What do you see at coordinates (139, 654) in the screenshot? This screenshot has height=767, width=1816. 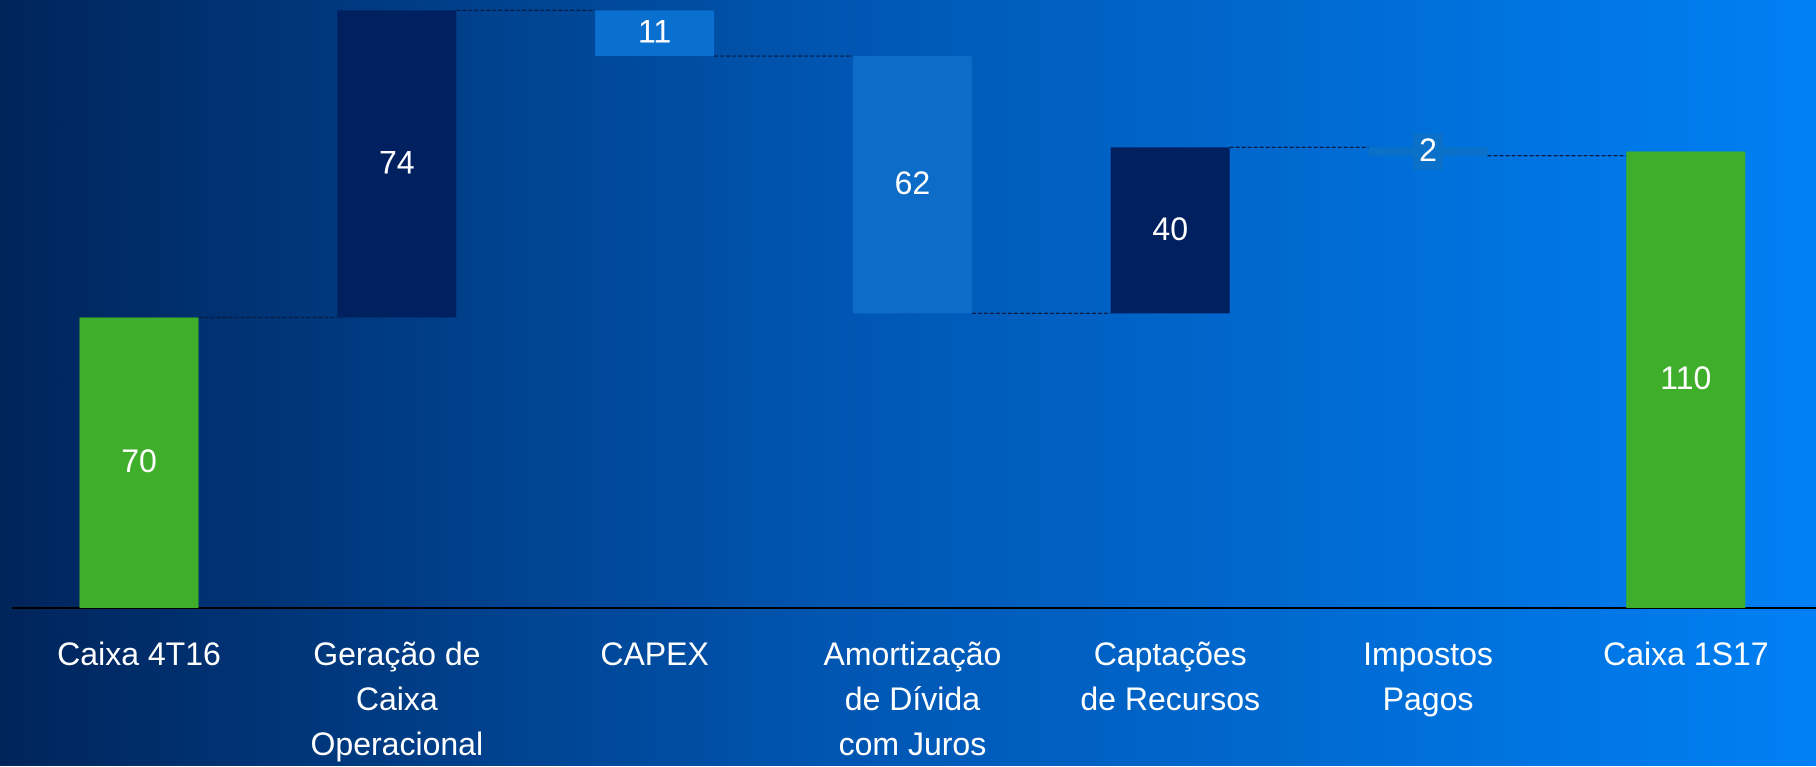 I see `x-tick-label: Caixa 4T16` at bounding box center [139, 654].